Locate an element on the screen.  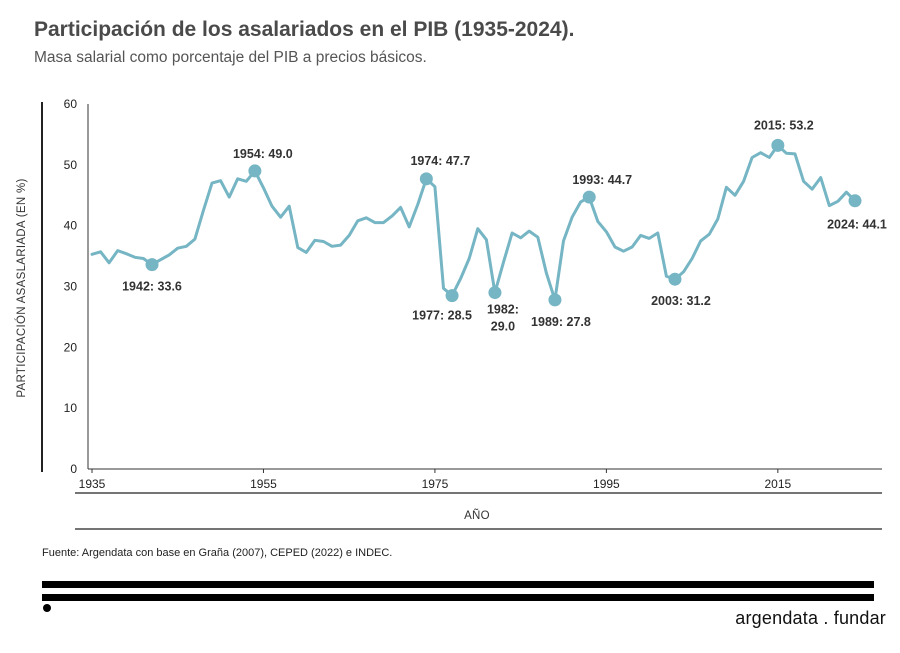
x-axis-title: AÑO is located at coordinates (477, 515).